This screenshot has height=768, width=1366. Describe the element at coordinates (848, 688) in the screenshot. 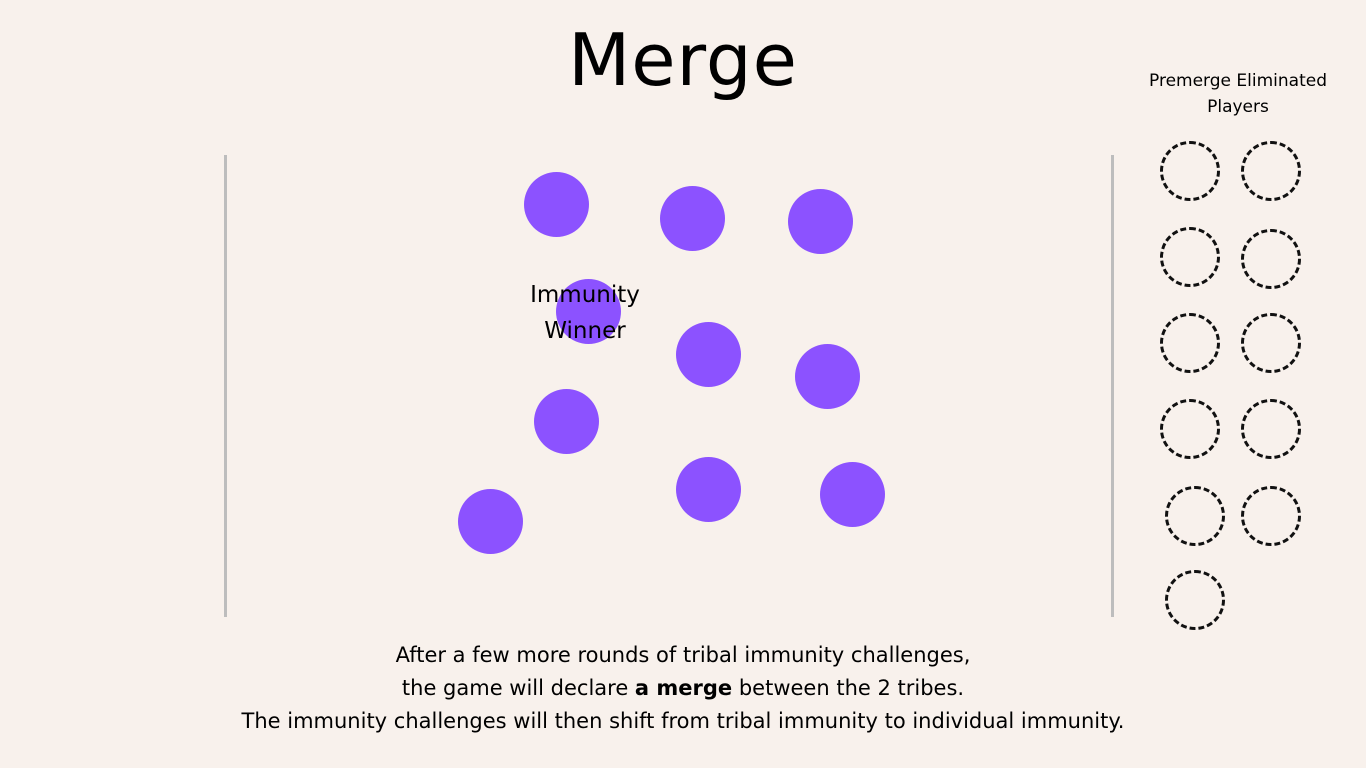

I see `caption-line2-end: between the 2 tribes.` at that location.